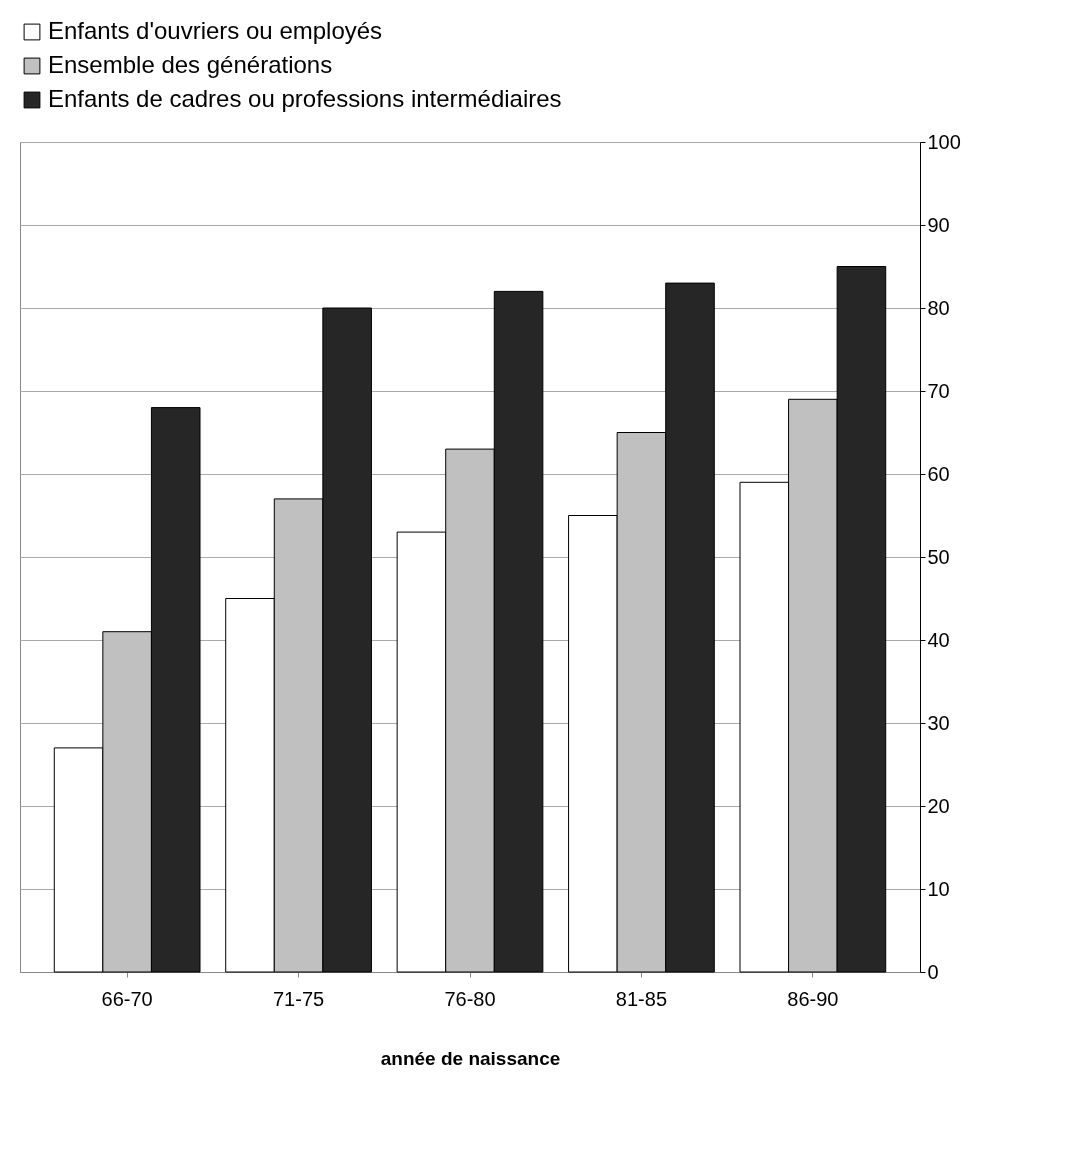 Image resolution: width=1070 pixels, height=1167 pixels. I want to click on y-tick-label: 0, so click(933, 971).